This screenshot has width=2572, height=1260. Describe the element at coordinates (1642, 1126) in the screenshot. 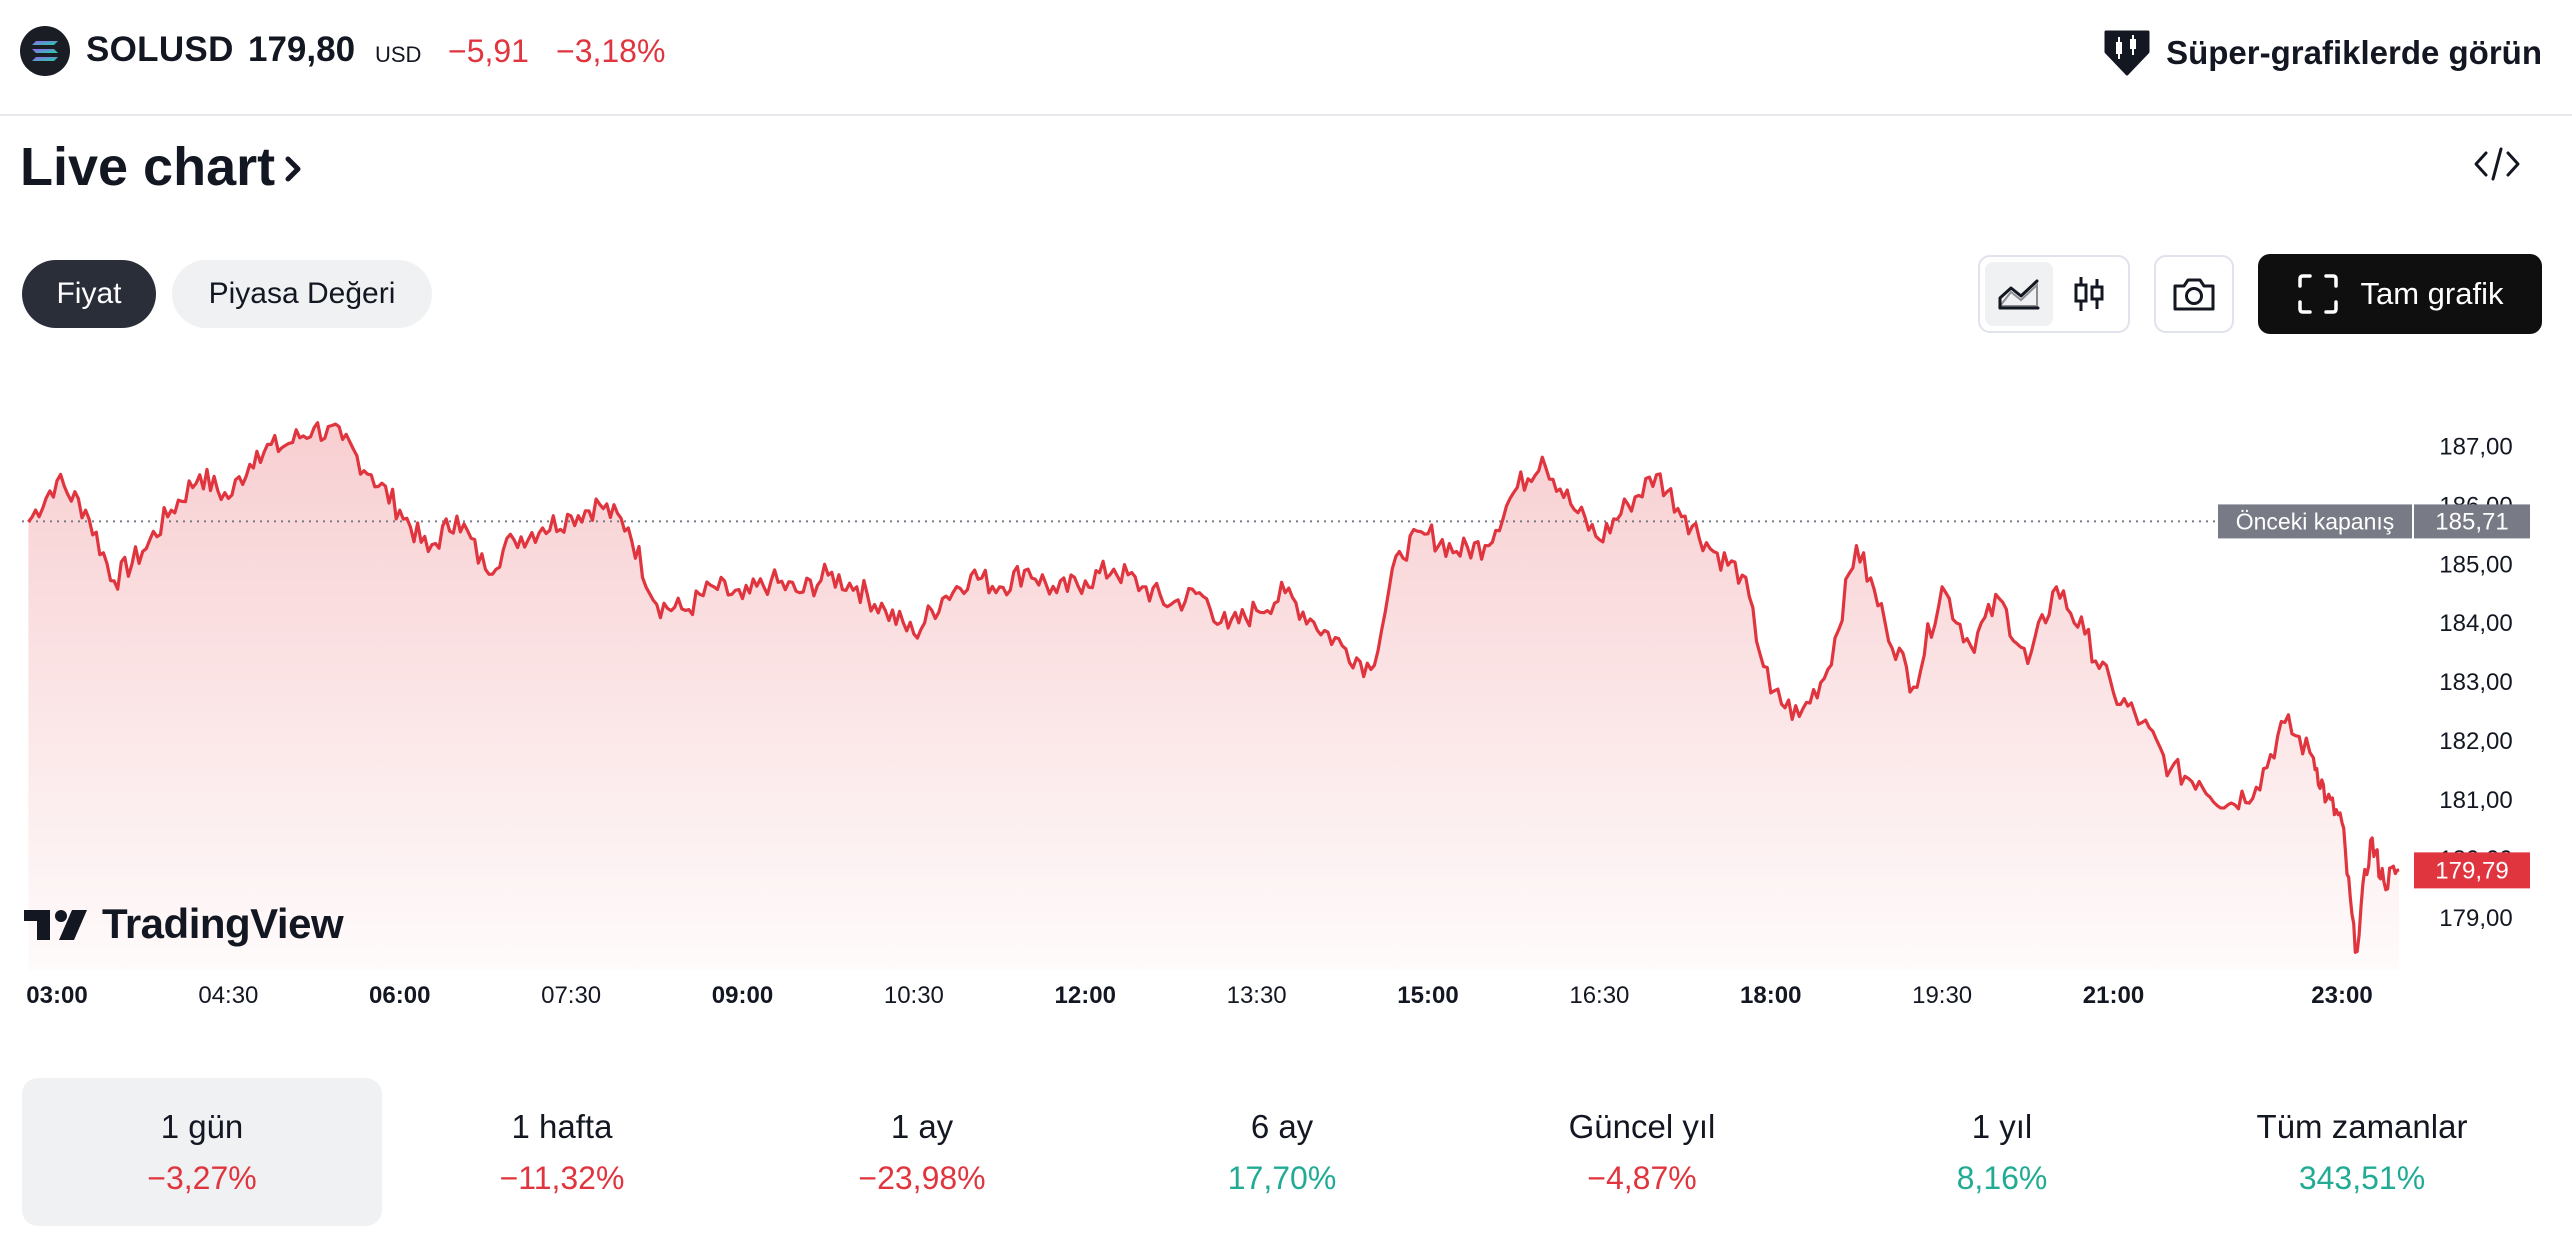

I see `period-label: Güncel yıl` at that location.